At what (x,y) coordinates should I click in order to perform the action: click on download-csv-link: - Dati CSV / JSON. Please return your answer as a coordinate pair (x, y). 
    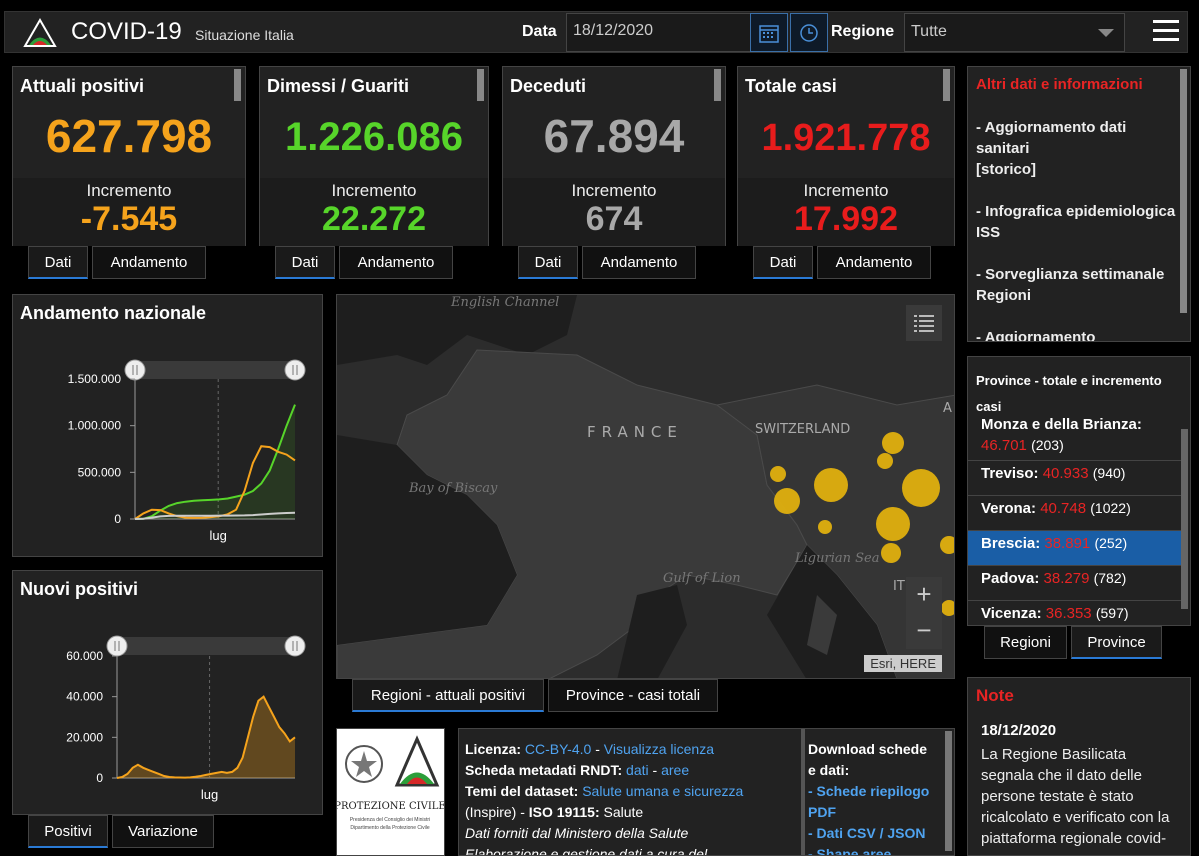
    Looking at the image, I should click on (867, 833).